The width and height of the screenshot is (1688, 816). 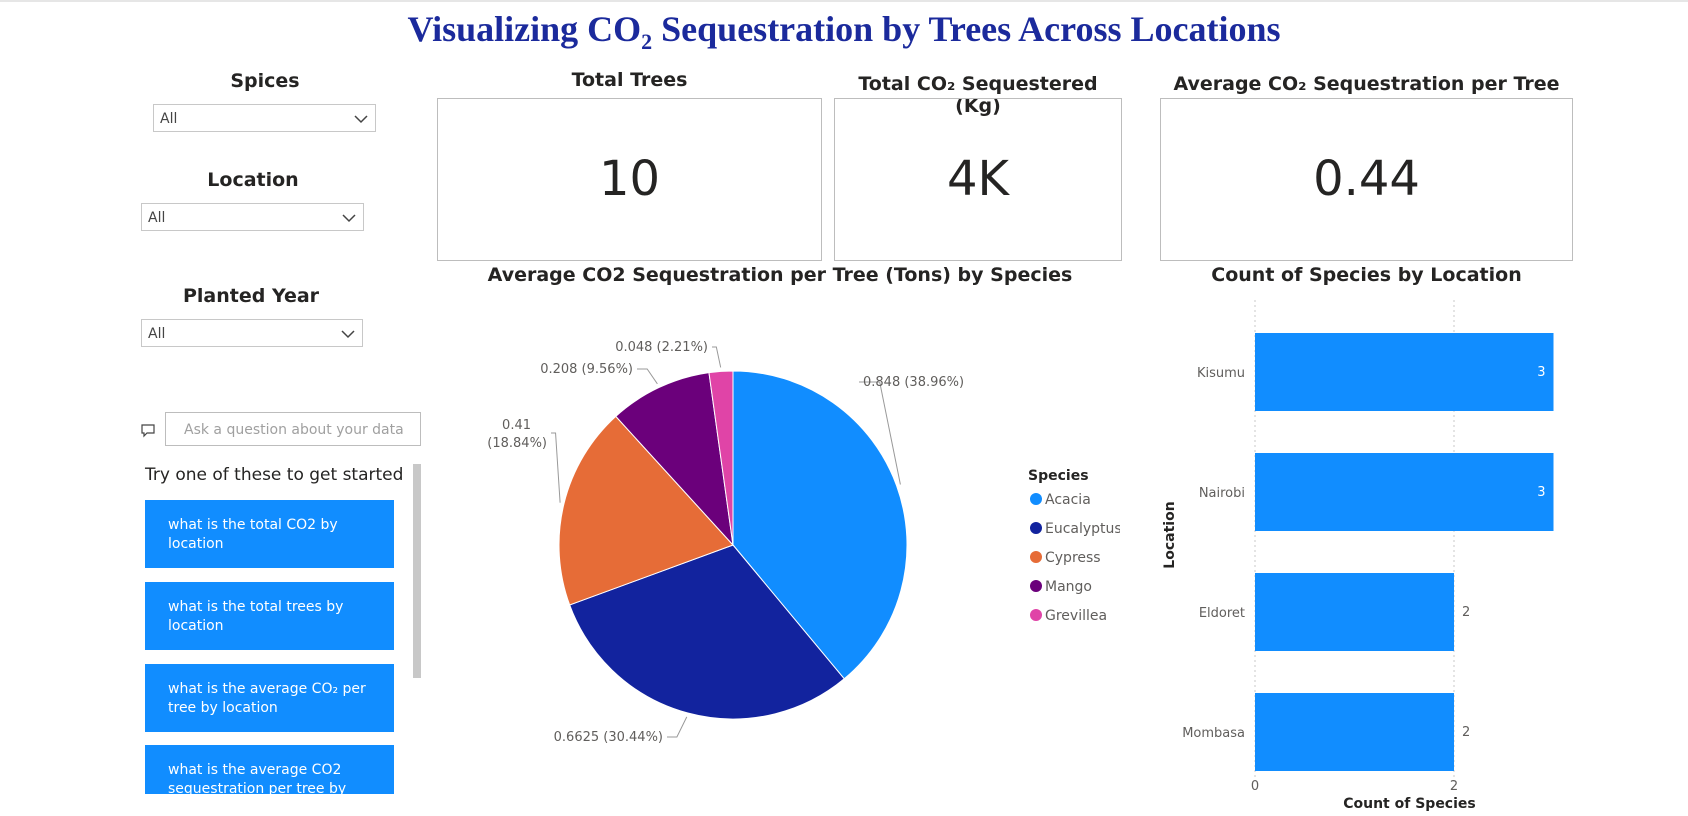 I want to click on bar-x-axis-title: Count of Species, so click(x=1409, y=804).